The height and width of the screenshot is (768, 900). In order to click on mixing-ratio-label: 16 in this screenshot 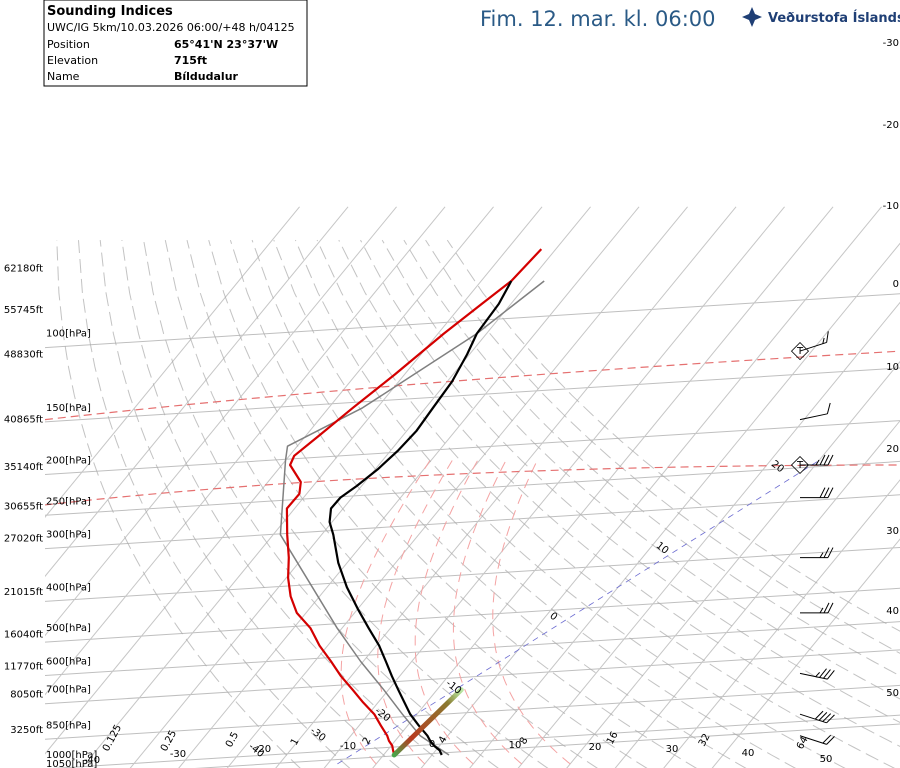, I will do `click(613, 738)`.